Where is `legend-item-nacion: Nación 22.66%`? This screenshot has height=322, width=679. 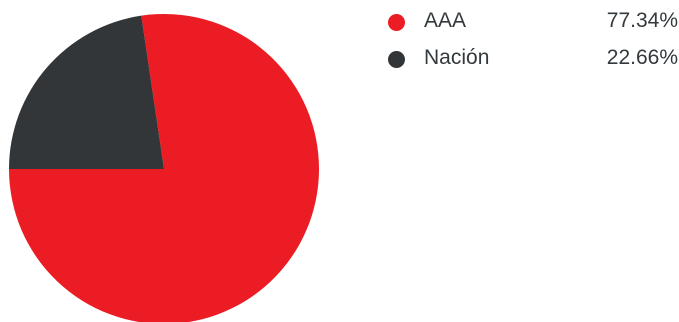
legend-item-nacion: Nación 22.66% is located at coordinates (533, 63).